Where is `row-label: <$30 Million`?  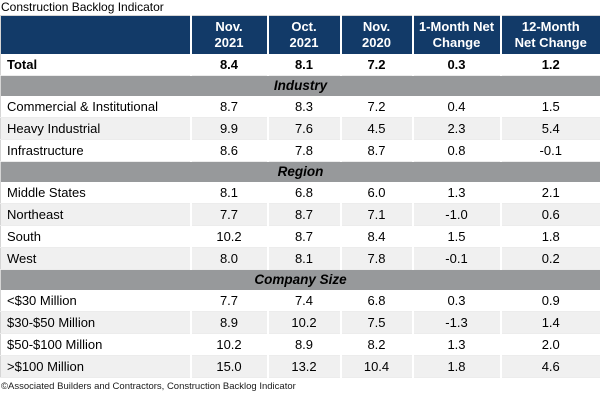
row-label: <$30 Million is located at coordinates (95, 300).